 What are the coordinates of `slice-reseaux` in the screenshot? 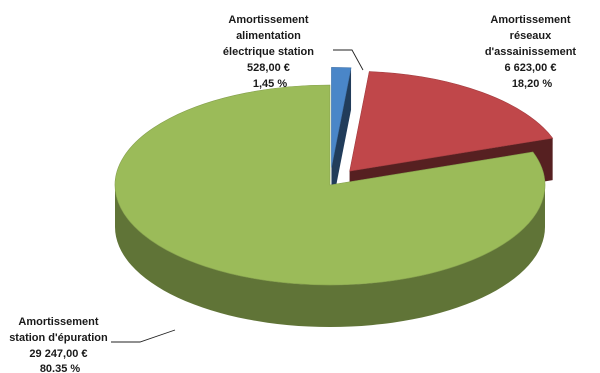 It's located at (451, 121).